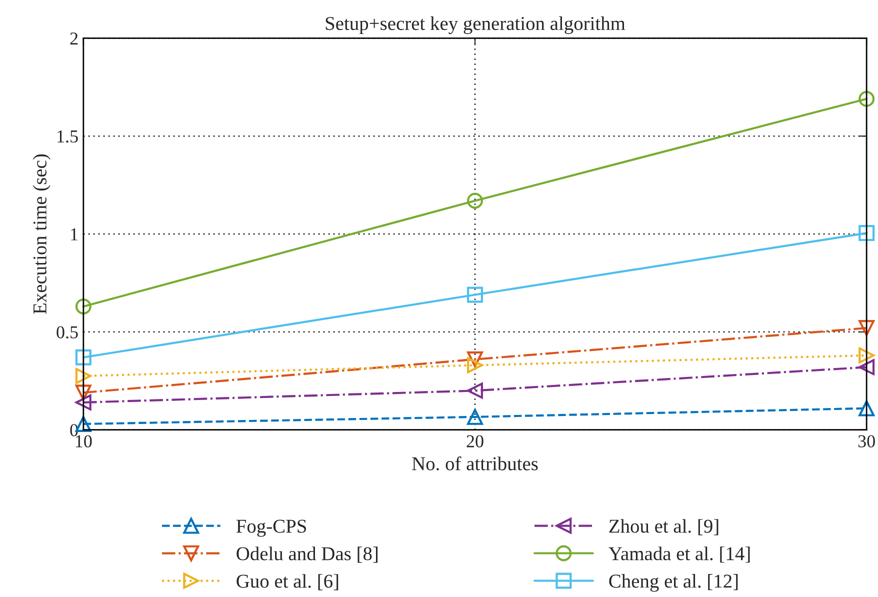  Describe the element at coordinates (74, 234) in the screenshot. I see `y-tick-label: 1` at that location.